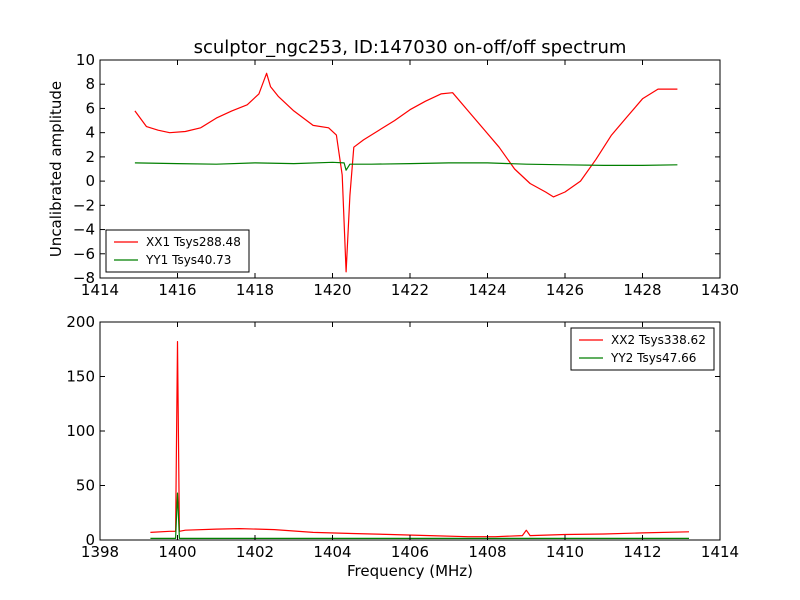  What do you see at coordinates (255, 290) in the screenshot?
I see `x-tick-label: 1418` at bounding box center [255, 290].